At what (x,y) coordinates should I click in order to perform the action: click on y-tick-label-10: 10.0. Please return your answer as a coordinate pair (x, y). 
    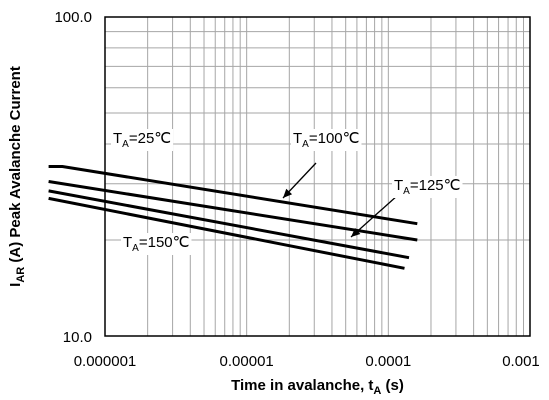
    Looking at the image, I should click on (77, 337).